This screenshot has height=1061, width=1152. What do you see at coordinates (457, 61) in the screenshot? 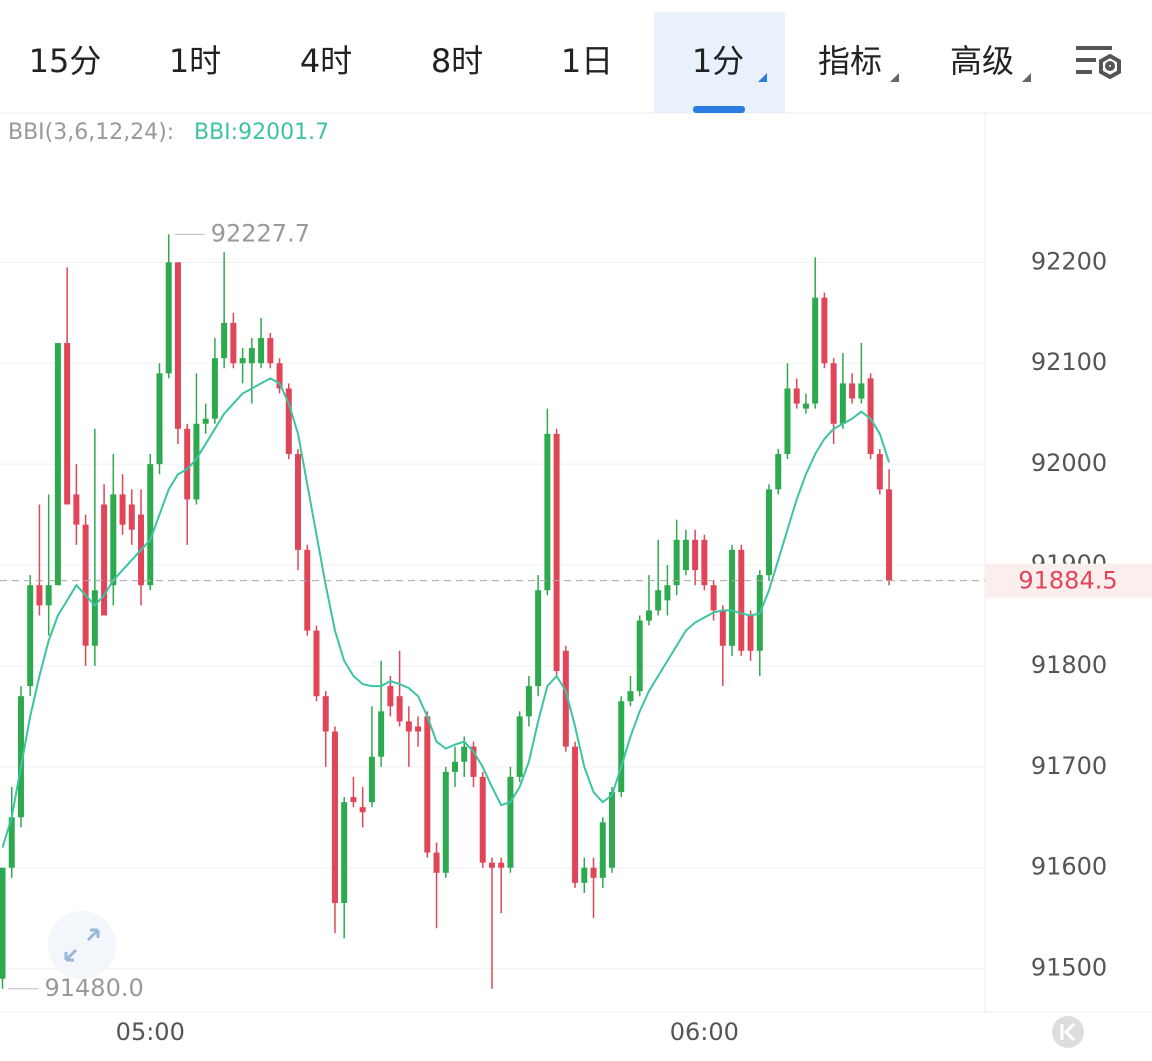
I see `tab: 8时` at bounding box center [457, 61].